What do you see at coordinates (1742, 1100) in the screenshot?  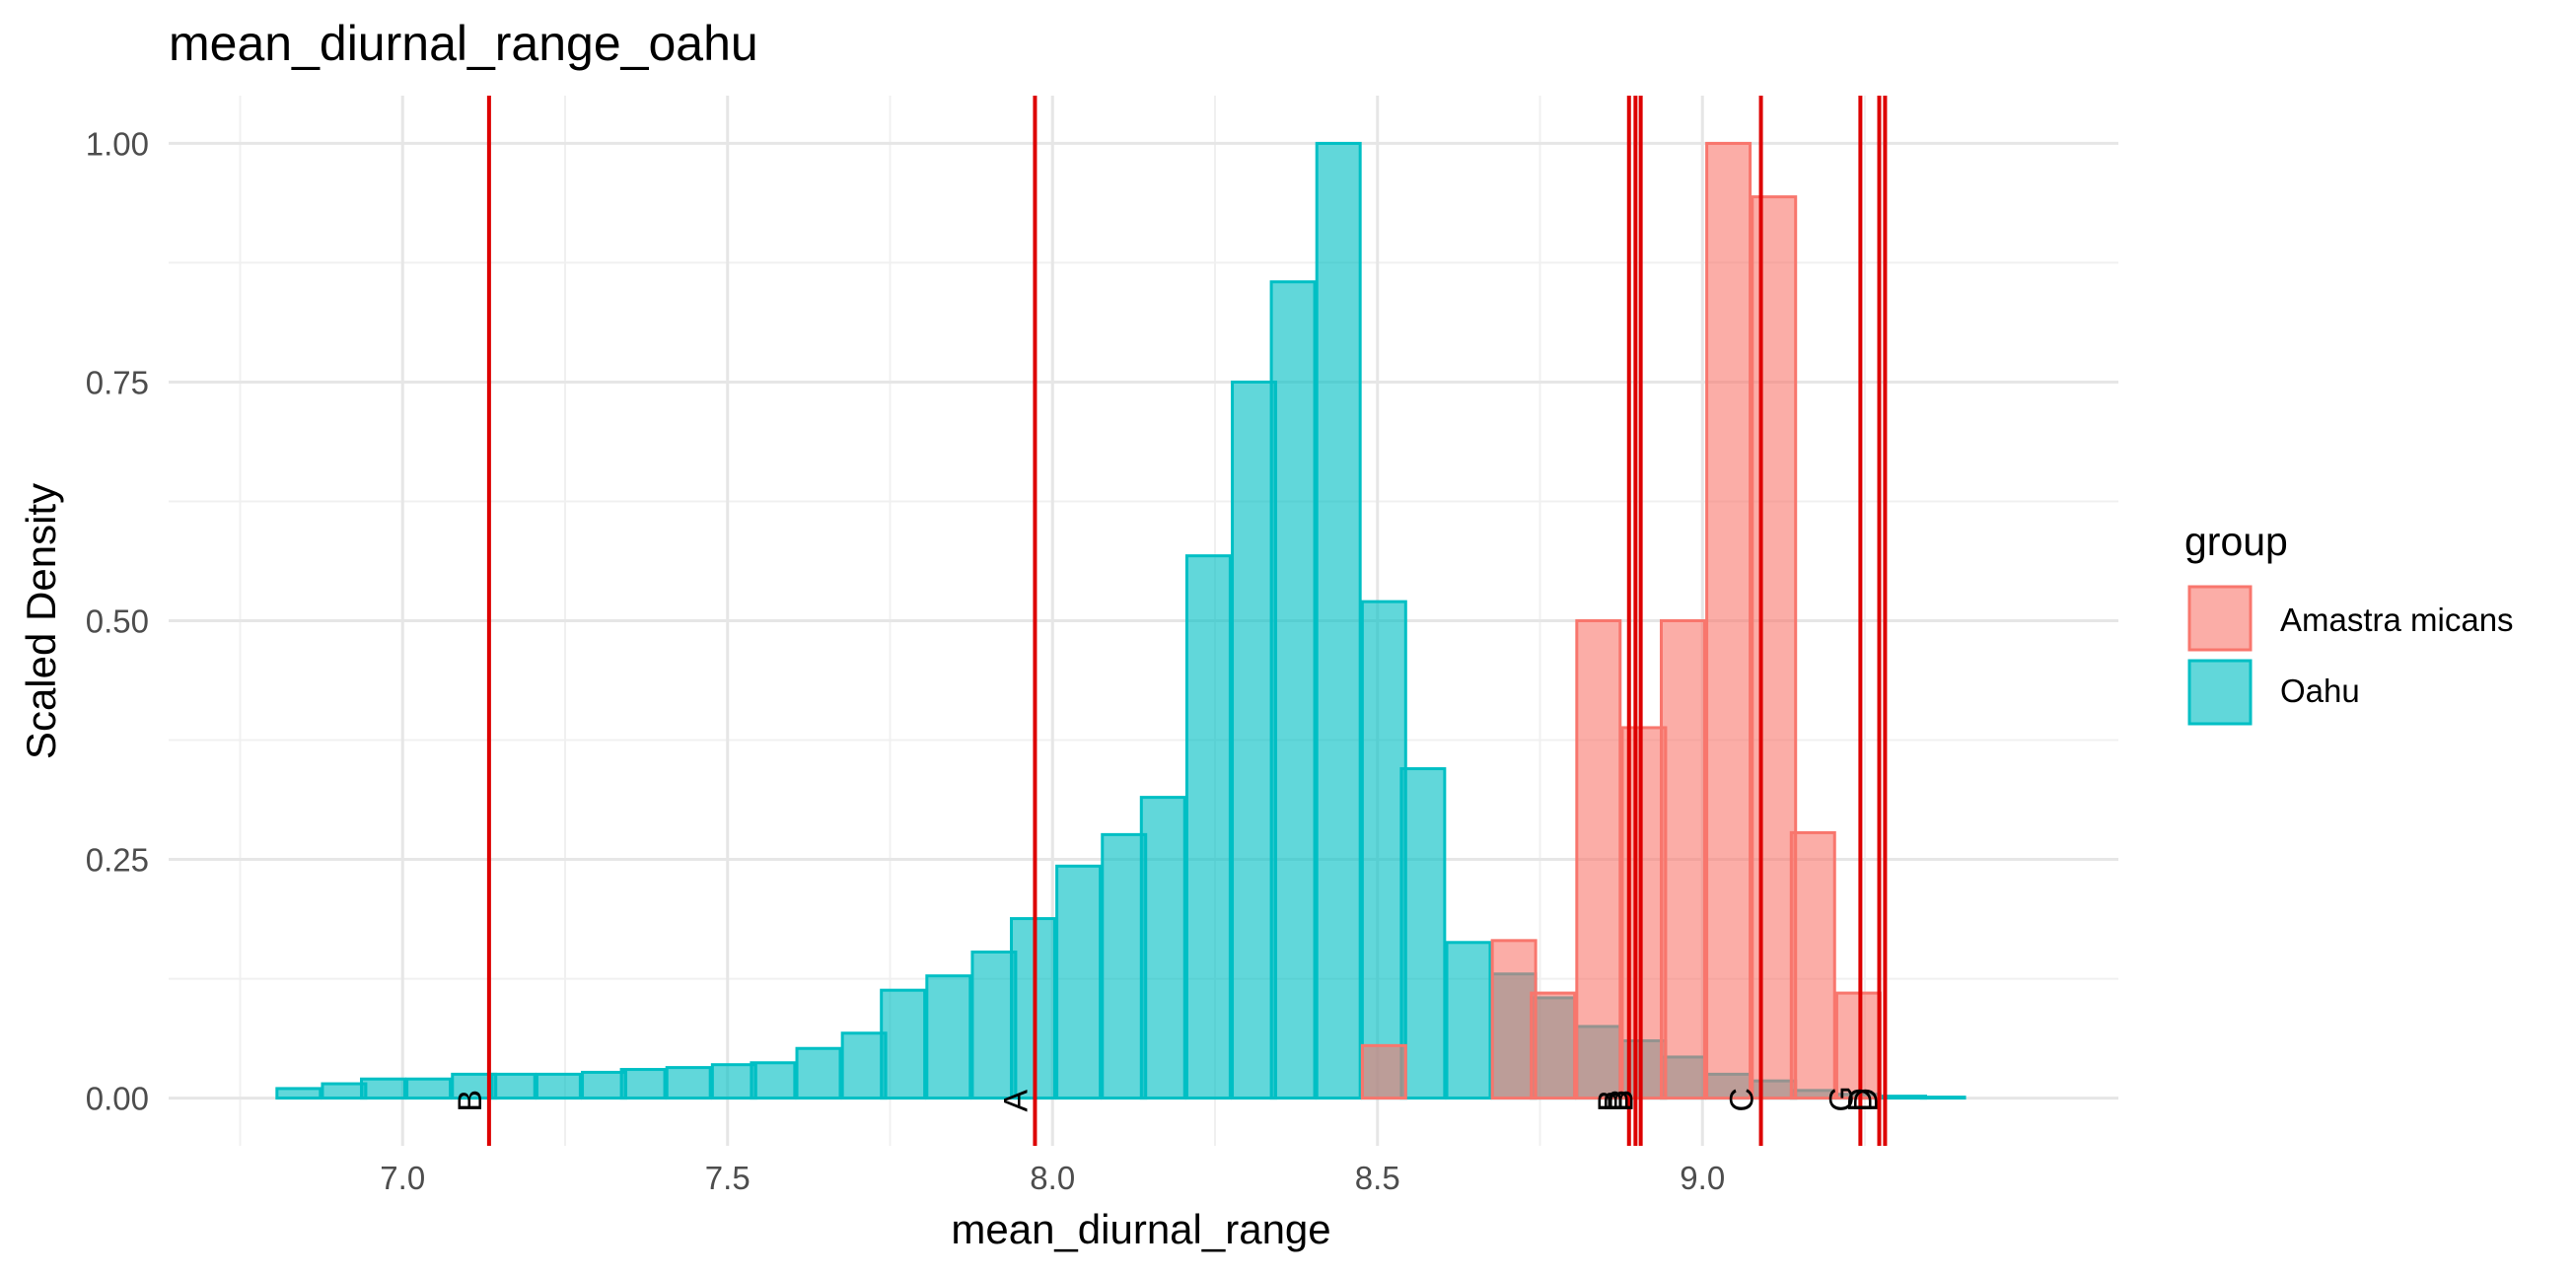 I see `reference-line-label: C` at bounding box center [1742, 1100].